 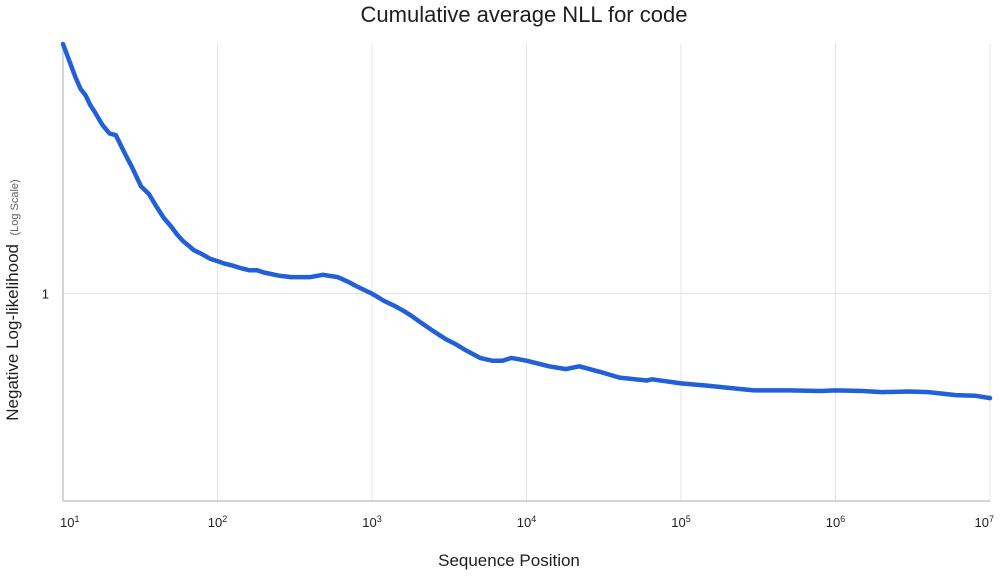 What do you see at coordinates (12, 332) in the screenshot?
I see `y-axis-label: Negative Log-likelihood` at bounding box center [12, 332].